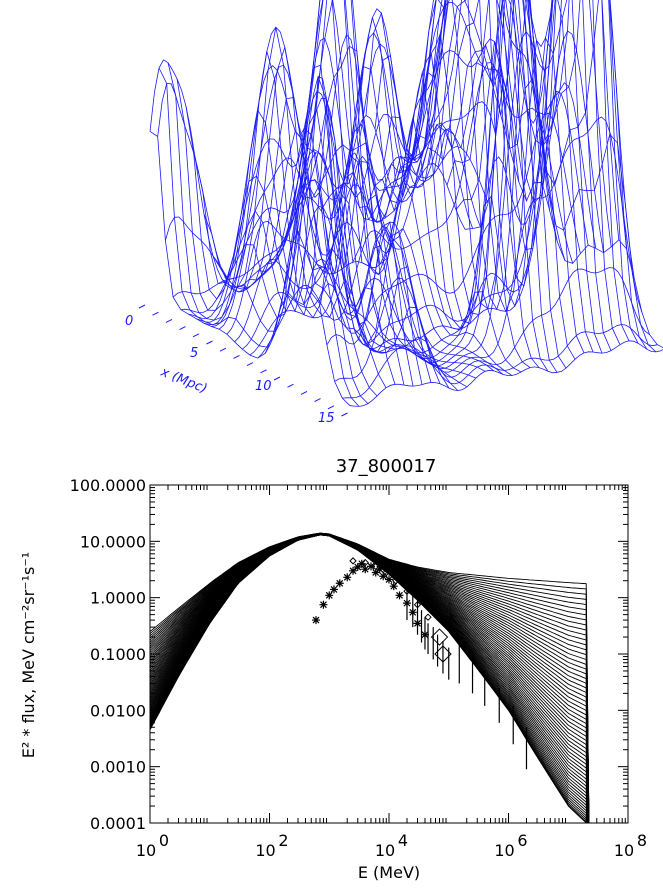  I want to click on x-tick-exponent: 2, so click(283, 840).